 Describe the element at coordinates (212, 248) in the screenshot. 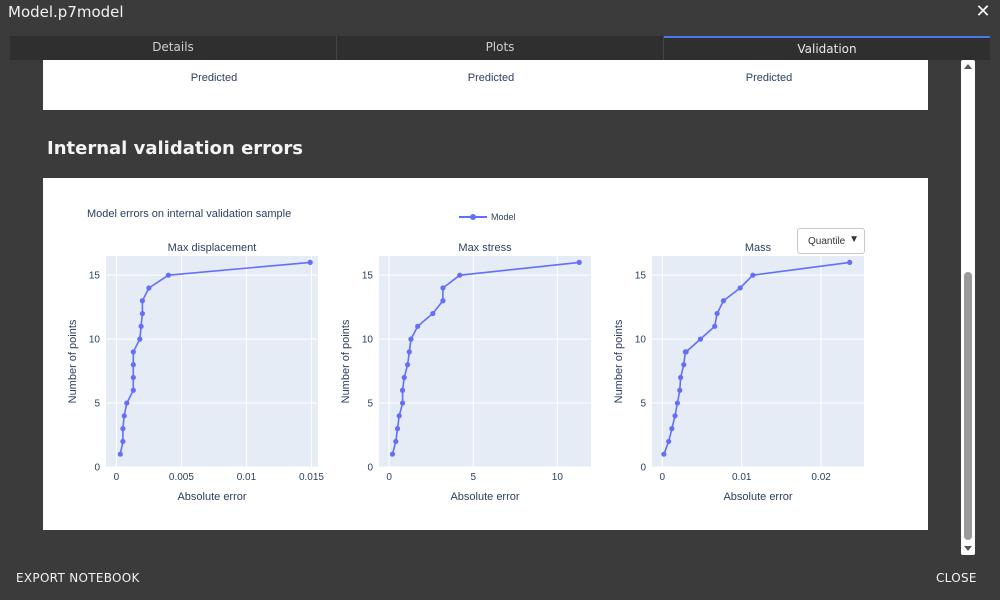

I see `subplot-title-1: Max displacement` at that location.